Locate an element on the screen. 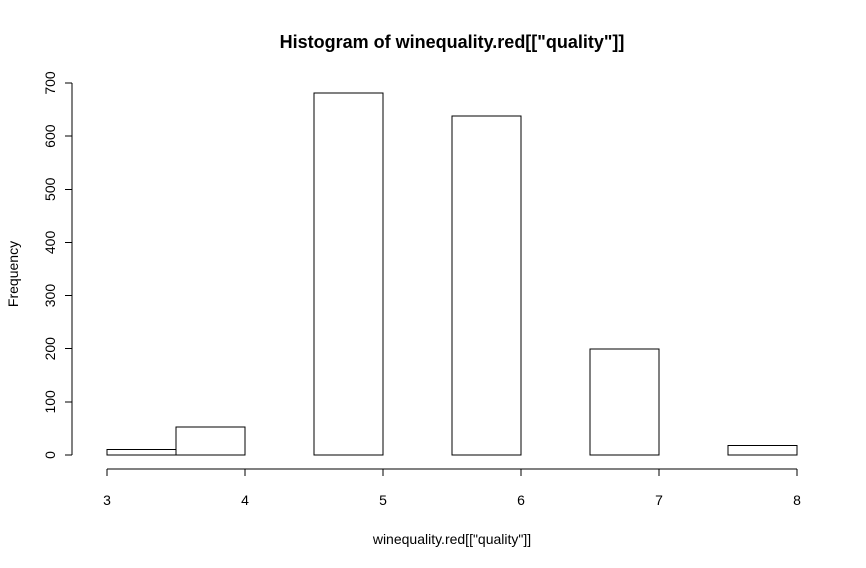 This screenshot has height=568, width=866. x-tick-label-7: 7 is located at coordinates (659, 500).